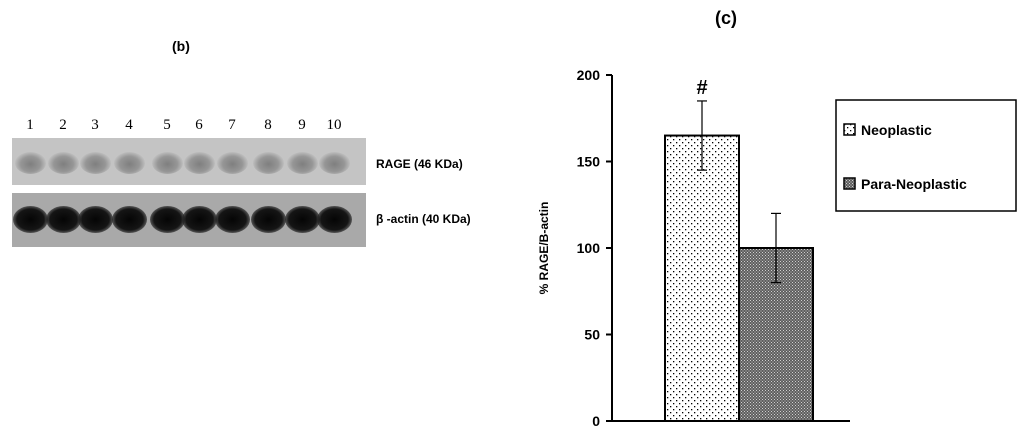  What do you see at coordinates (589, 75) in the screenshot?
I see `y-tick-label: 200` at bounding box center [589, 75].